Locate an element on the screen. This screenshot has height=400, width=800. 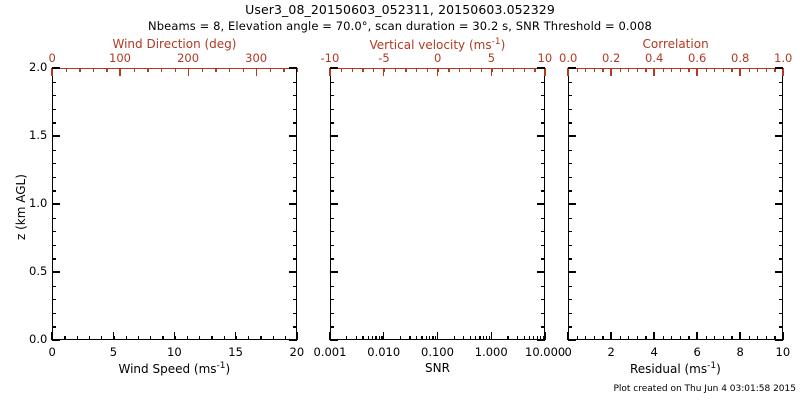
y-tick-label: 0.0 is located at coordinates (38, 339).